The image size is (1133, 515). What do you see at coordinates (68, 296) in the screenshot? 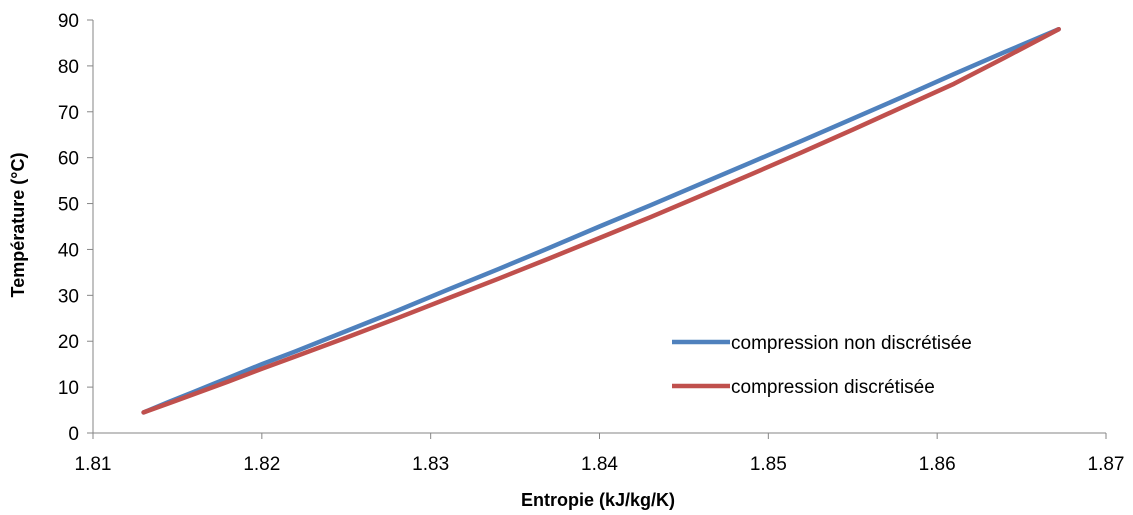
I see `y-tick-label: 30` at bounding box center [68, 296].